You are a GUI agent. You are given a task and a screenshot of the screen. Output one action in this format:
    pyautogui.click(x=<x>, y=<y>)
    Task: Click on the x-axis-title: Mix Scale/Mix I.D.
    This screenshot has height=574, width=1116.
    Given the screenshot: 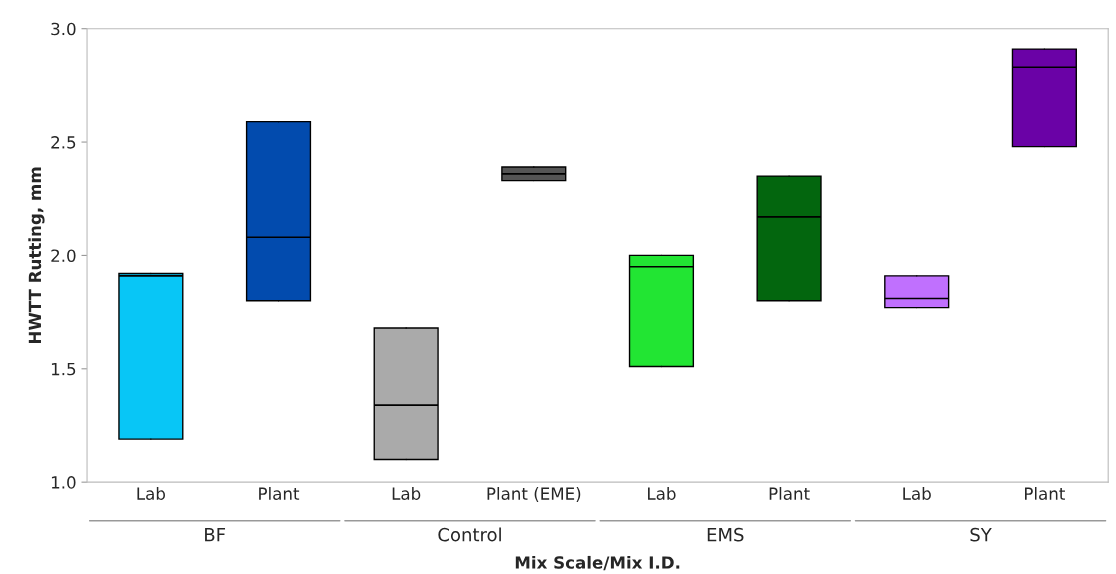 What is the action you would take?
    pyautogui.click(x=597, y=563)
    